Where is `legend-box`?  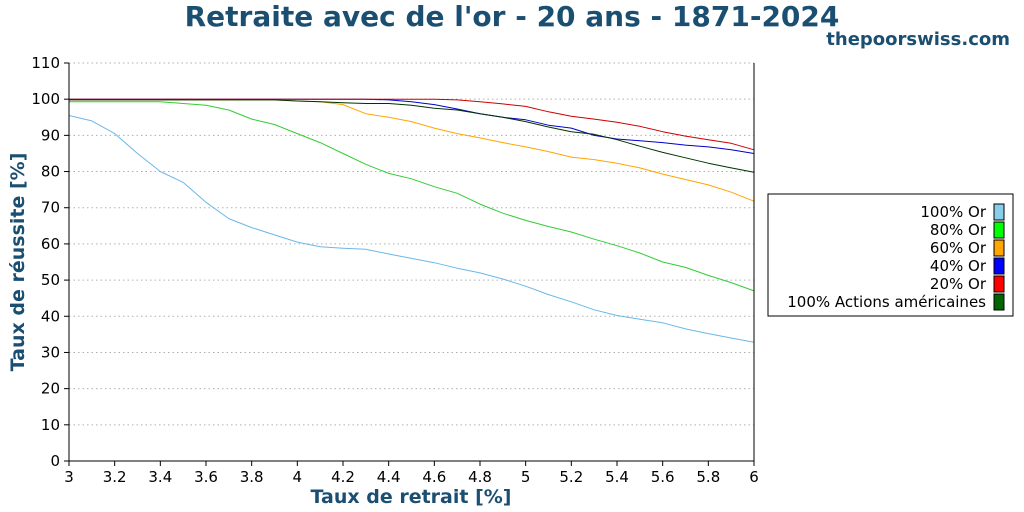
legend-box is located at coordinates (890, 255).